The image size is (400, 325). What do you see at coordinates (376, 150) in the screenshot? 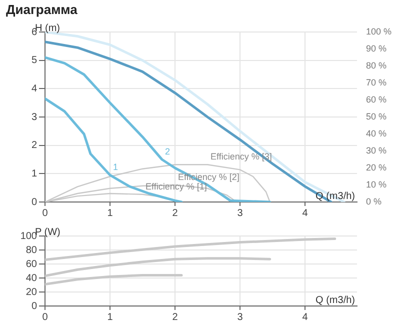
I see `y2-tick-label: 30 %` at bounding box center [376, 150].